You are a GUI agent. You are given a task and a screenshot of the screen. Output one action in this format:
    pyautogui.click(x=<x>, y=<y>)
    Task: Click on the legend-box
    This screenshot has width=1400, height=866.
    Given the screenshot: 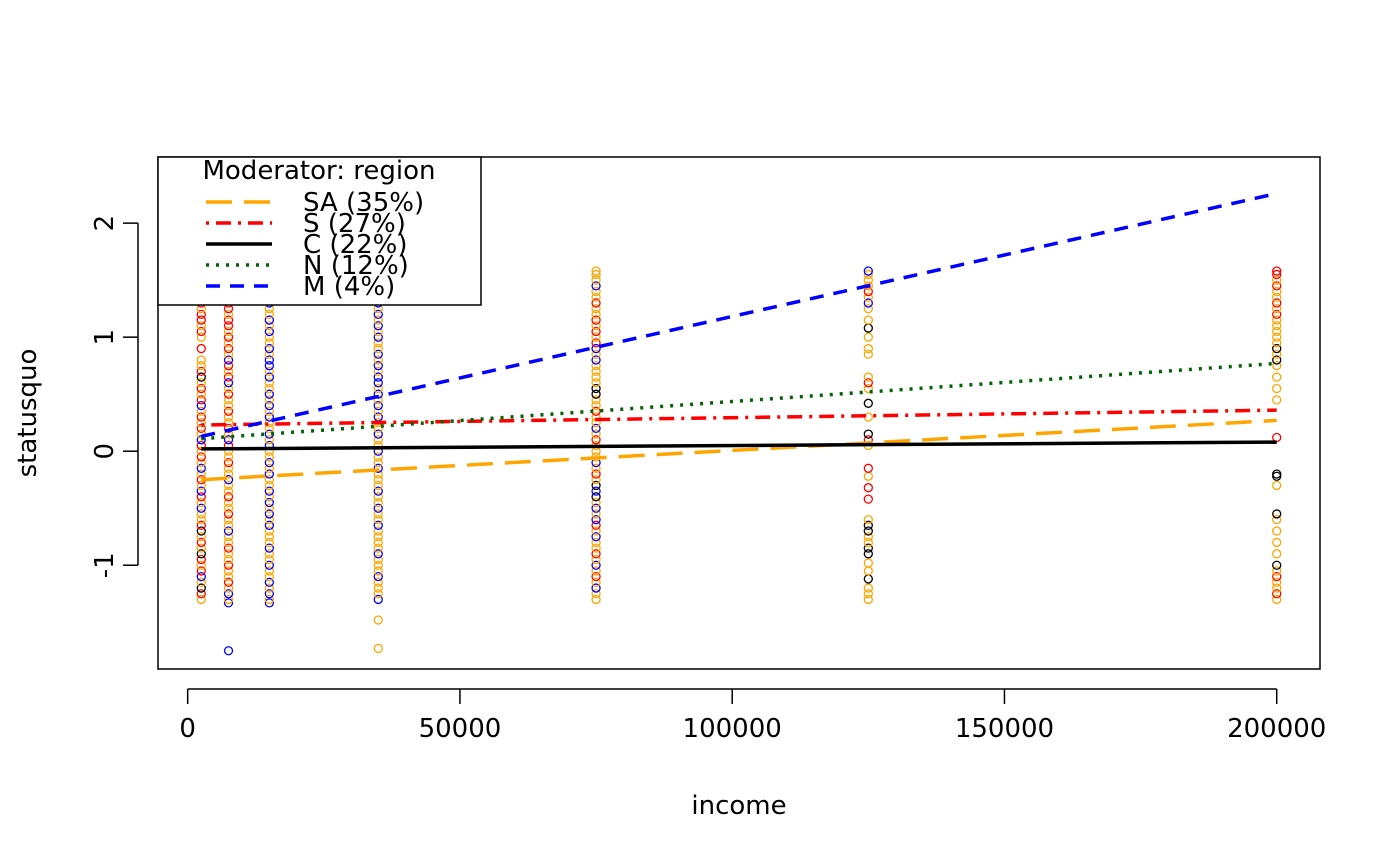 What is the action you would take?
    pyautogui.click(x=319, y=231)
    